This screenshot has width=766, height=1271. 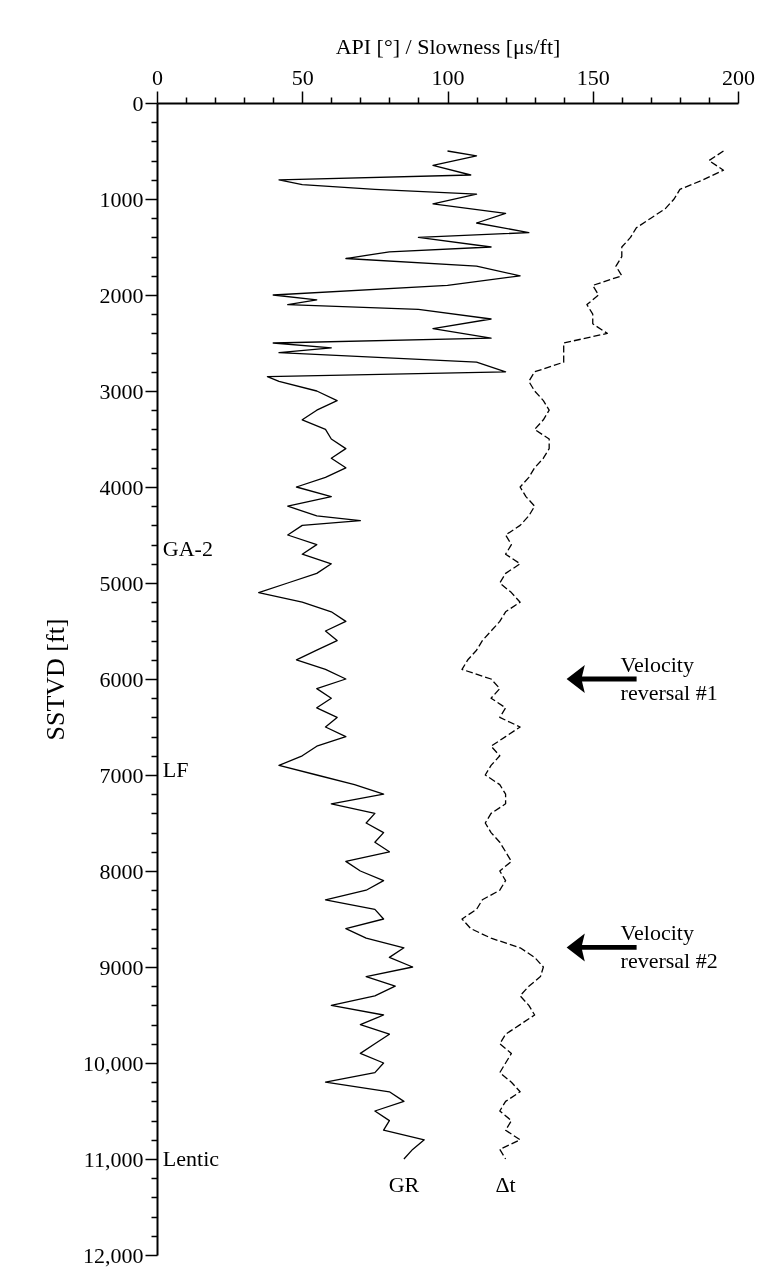 What do you see at coordinates (121, 199) in the screenshot?
I see `y-tick-label: 1000` at bounding box center [121, 199].